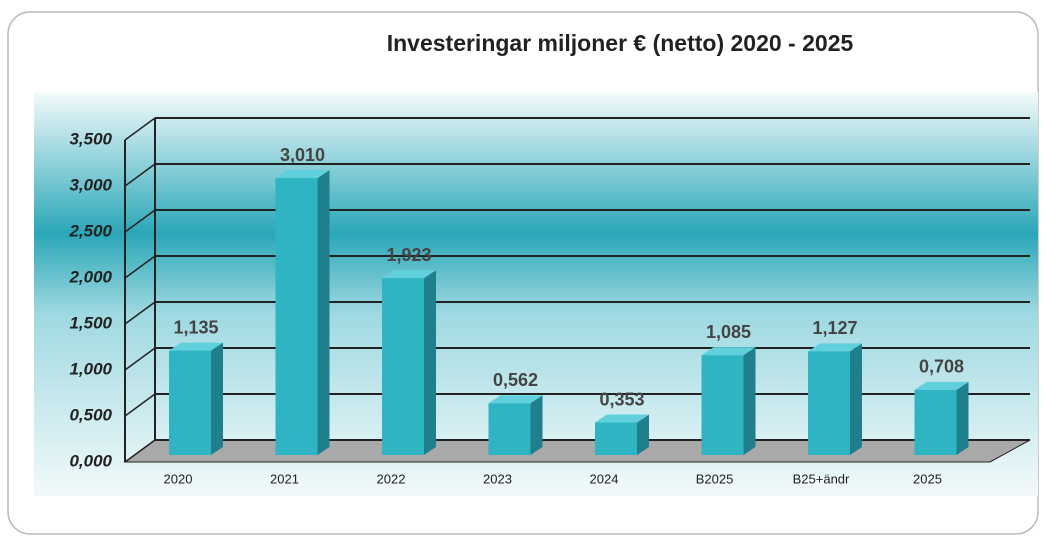 The height and width of the screenshot is (545, 1046). I want to click on x-tick-label: B2025, so click(715, 478).